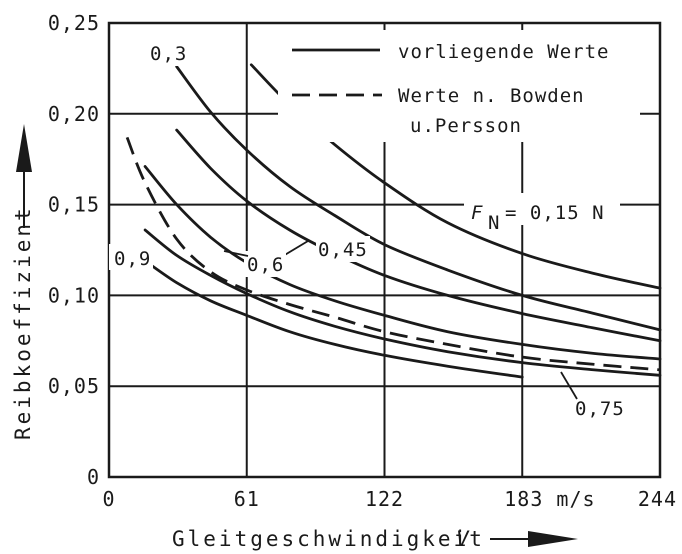 The image size is (682, 554). Describe the element at coordinates (24, 148) in the screenshot. I see `y-axis-arrow-icon` at that location.